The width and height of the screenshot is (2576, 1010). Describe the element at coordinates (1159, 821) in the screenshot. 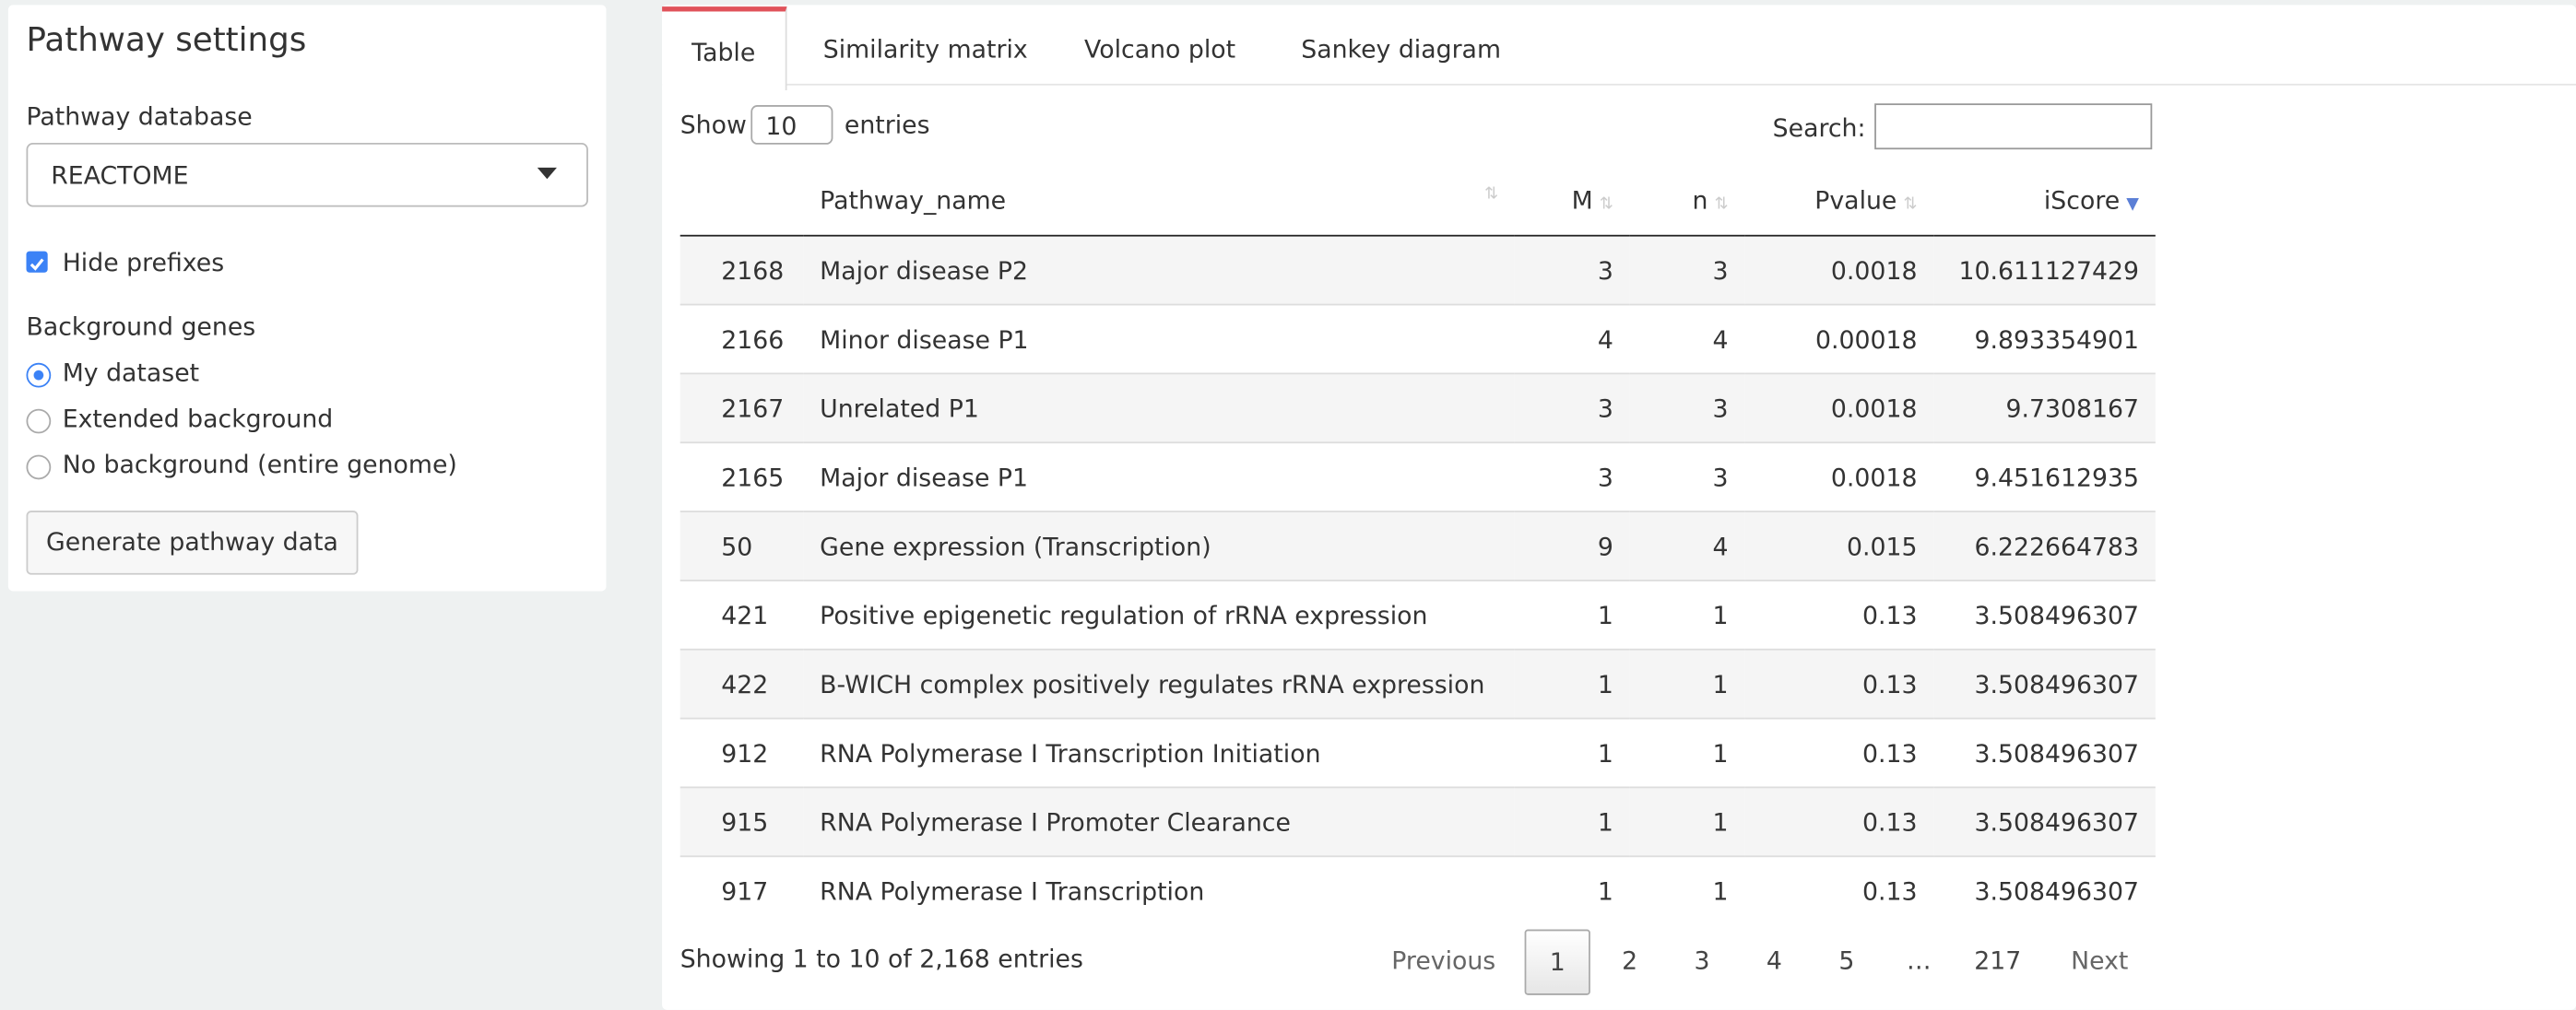

I see `table-cell: RNA Polymerase I Promoter Clearance` at that location.